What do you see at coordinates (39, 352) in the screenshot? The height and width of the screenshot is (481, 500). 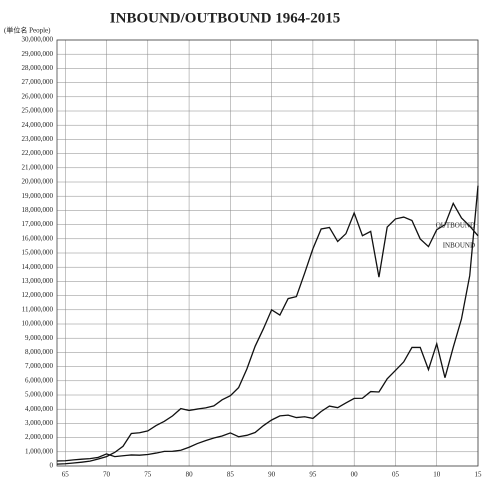 I see `y-tick-label: 8,000,000` at bounding box center [39, 352].